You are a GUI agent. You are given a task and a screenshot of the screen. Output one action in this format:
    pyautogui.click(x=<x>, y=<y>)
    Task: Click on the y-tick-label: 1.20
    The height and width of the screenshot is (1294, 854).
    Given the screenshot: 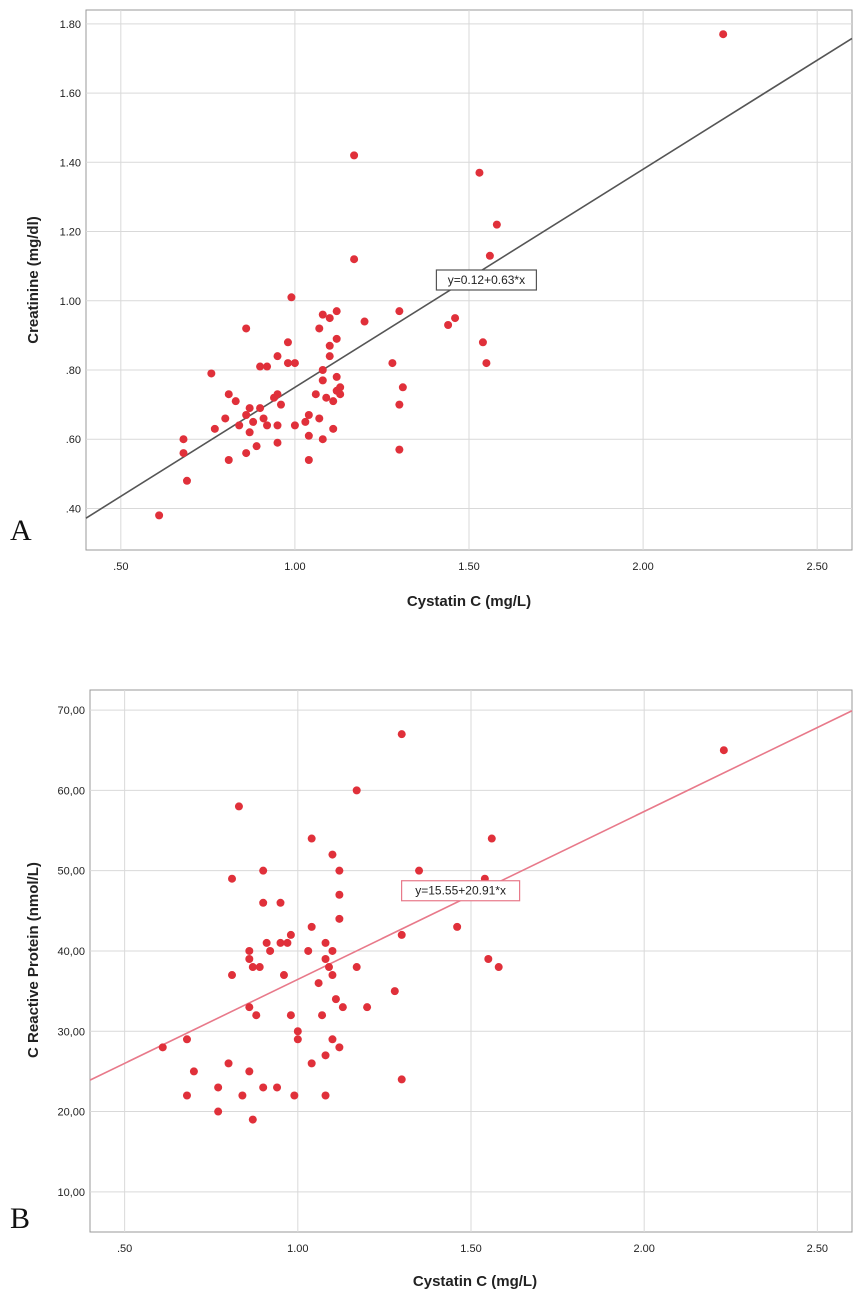 What is the action you would take?
    pyautogui.click(x=70, y=233)
    